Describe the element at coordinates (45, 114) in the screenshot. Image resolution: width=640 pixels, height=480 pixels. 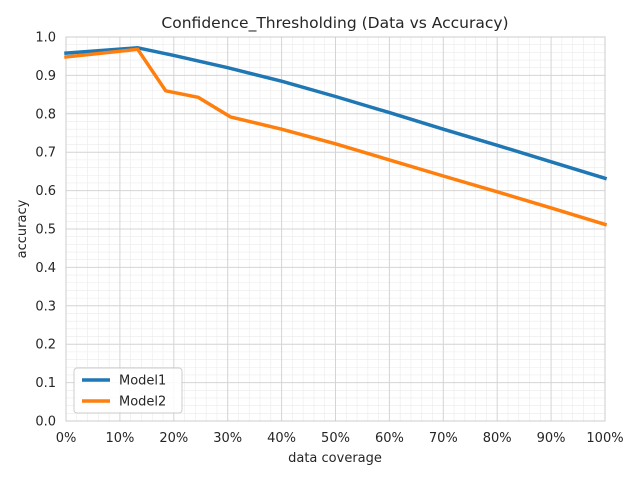
I see `y-tick-label: 0.8` at that location.